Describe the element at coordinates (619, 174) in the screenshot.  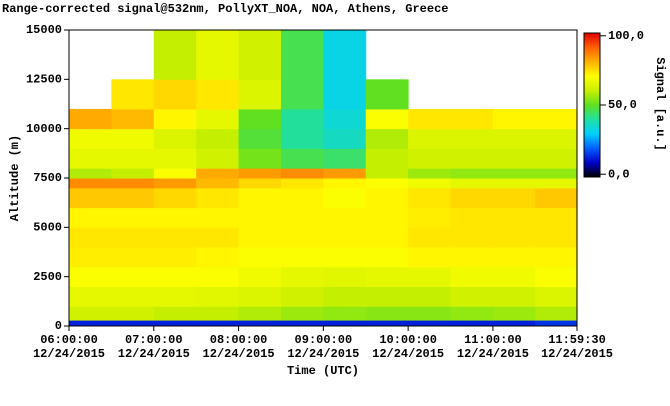
I see `colorbar-tick-label: 0,0` at that location.